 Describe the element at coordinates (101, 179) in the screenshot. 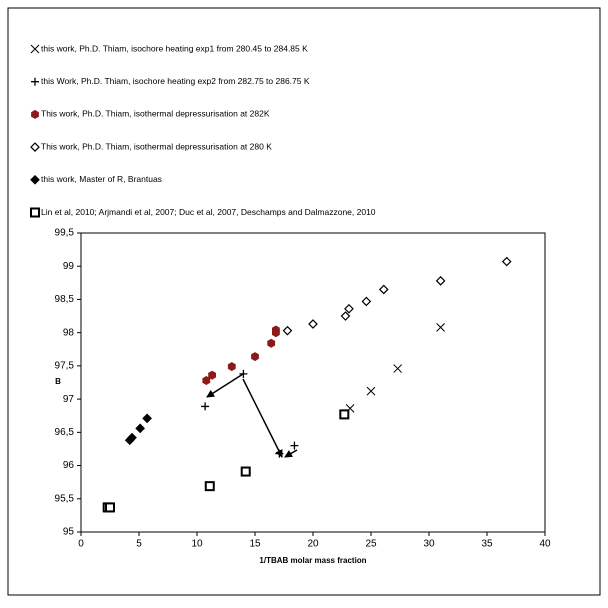

I see `legend-entry: this work, Master of R, Brantuas` at that location.